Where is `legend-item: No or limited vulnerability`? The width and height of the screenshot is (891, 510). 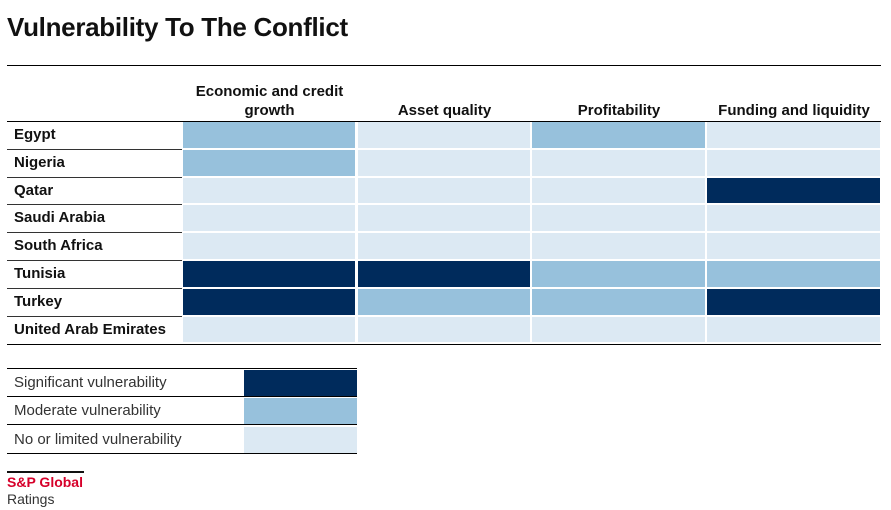 legend-item: No or limited vulnerability is located at coordinates (182, 440).